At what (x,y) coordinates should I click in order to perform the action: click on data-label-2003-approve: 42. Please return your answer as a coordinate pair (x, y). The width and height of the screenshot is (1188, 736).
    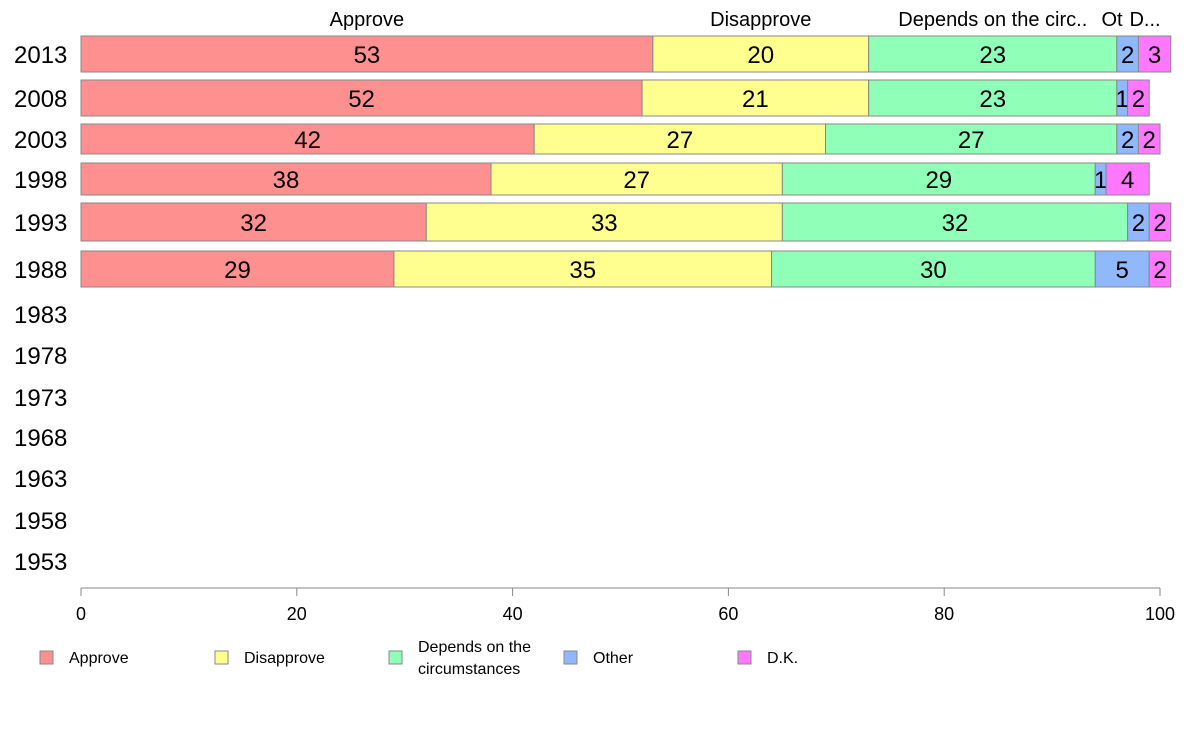
    Looking at the image, I should click on (307, 140).